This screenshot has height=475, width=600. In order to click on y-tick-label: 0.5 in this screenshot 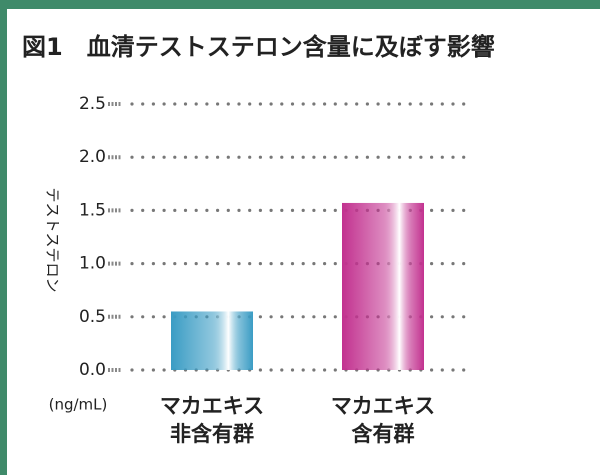, I will do `click(92, 317)`.